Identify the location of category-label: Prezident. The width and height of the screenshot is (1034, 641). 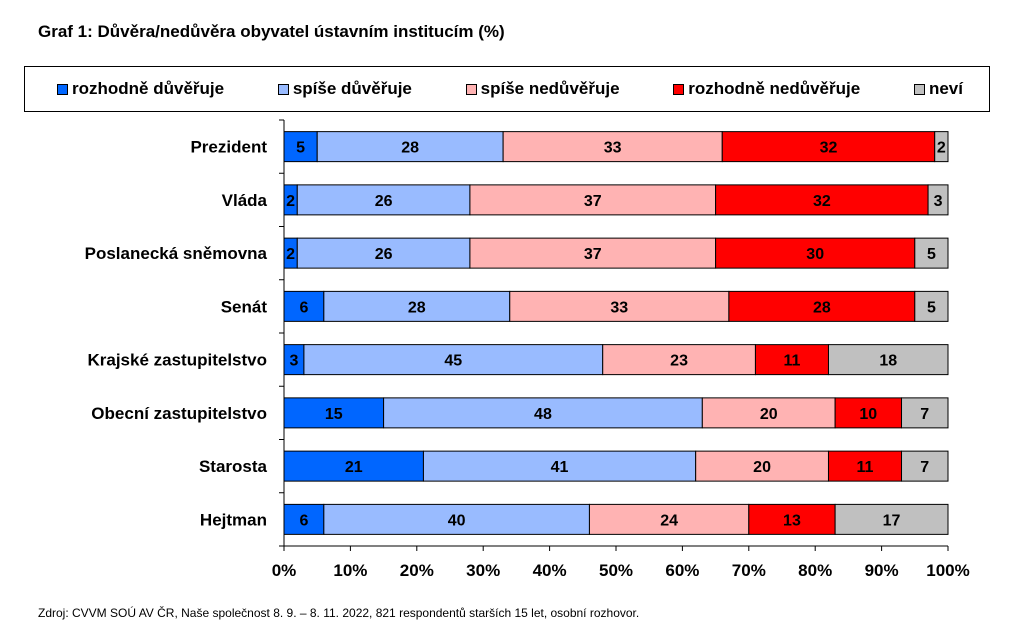
(228, 147).